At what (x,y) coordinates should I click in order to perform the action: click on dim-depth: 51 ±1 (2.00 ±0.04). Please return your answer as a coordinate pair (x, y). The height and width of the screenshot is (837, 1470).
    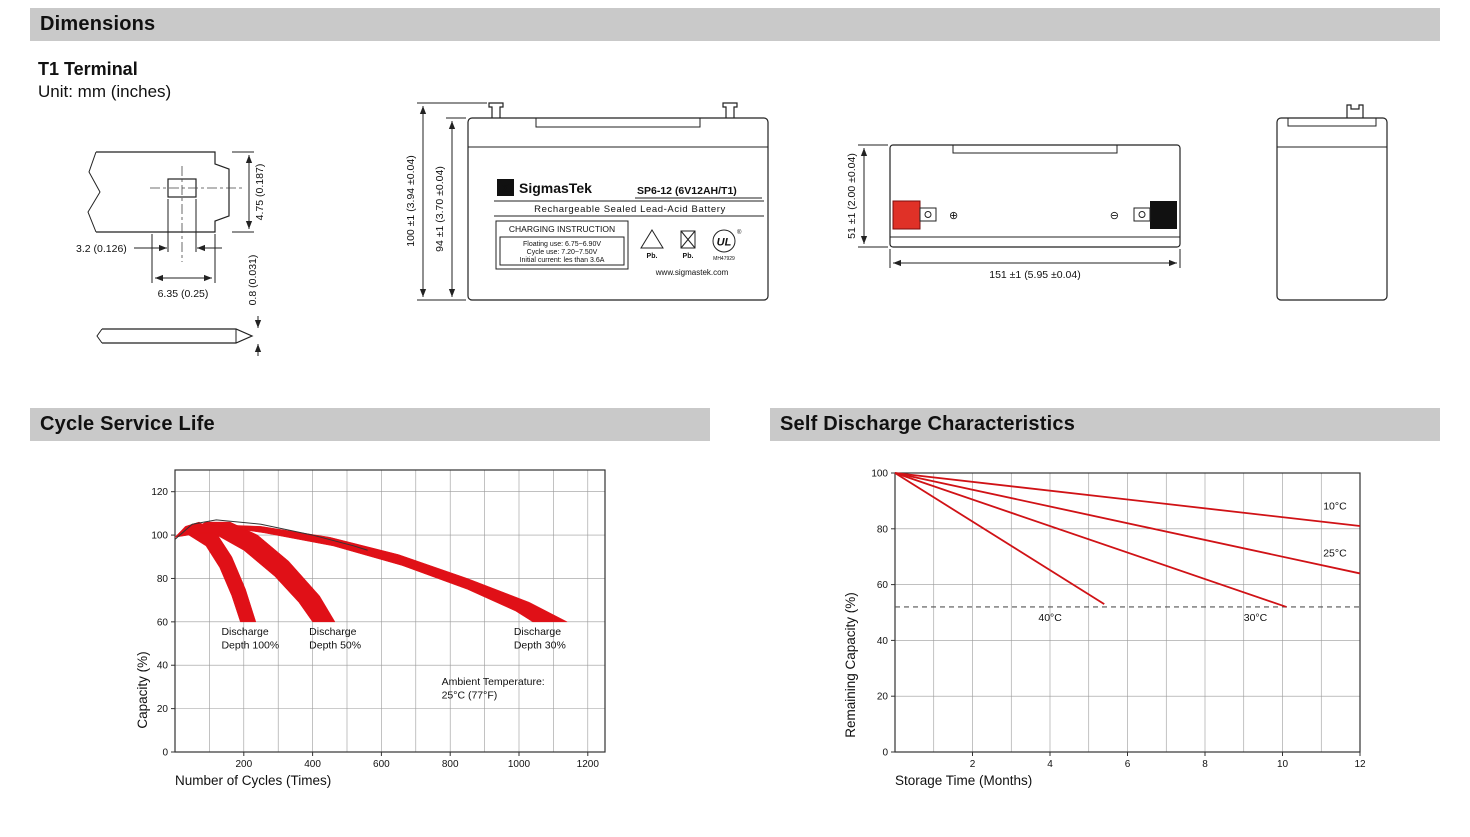
    Looking at the image, I should click on (852, 196).